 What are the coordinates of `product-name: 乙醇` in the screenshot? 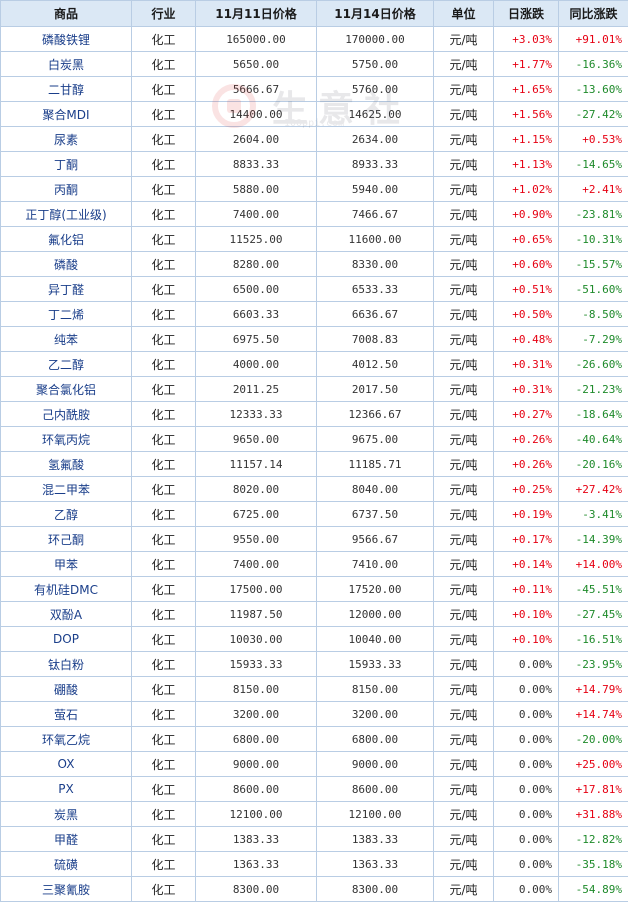 It's located at (66, 514).